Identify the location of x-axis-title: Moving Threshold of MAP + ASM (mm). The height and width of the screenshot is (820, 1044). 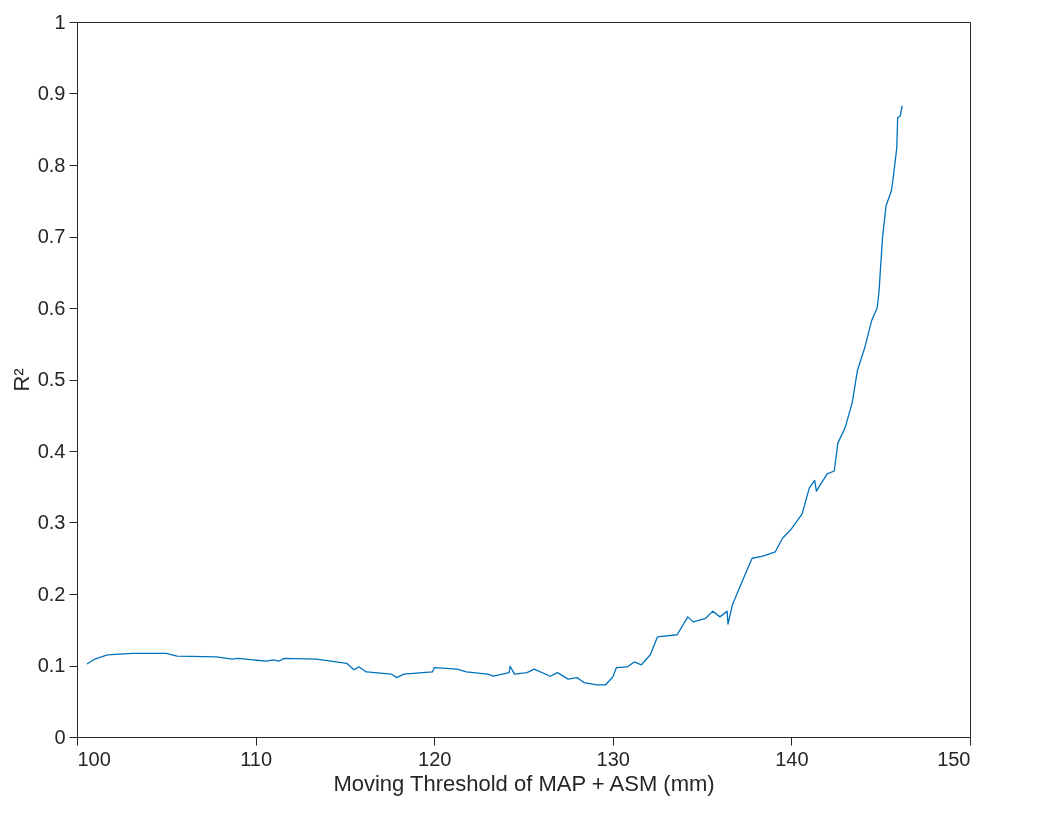
(524, 783).